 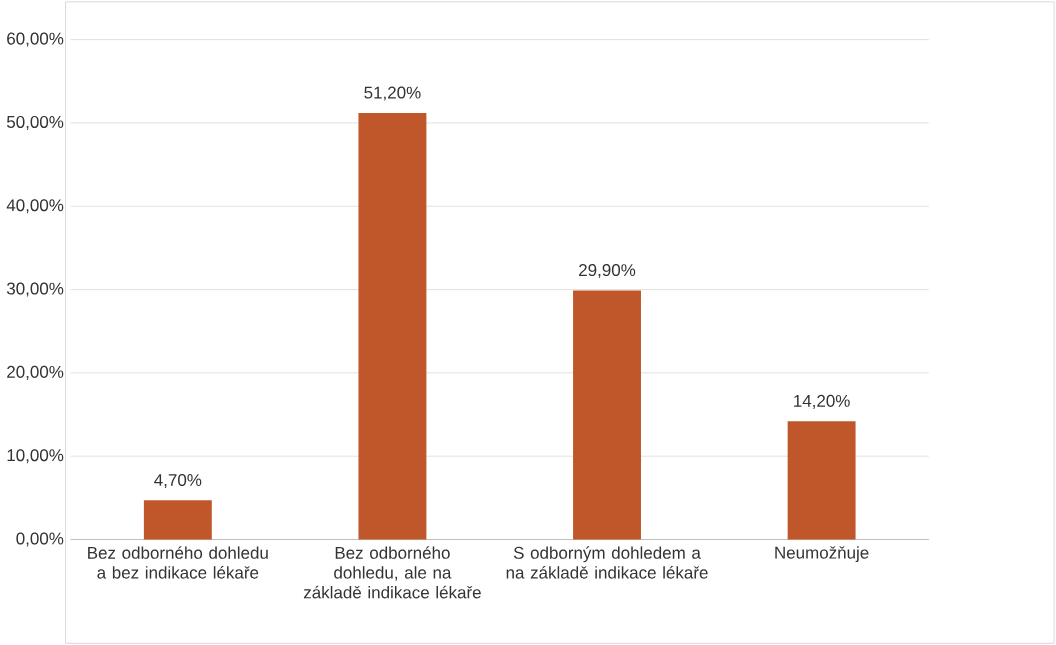 I want to click on data-label: 29,90%, so click(x=607, y=270).